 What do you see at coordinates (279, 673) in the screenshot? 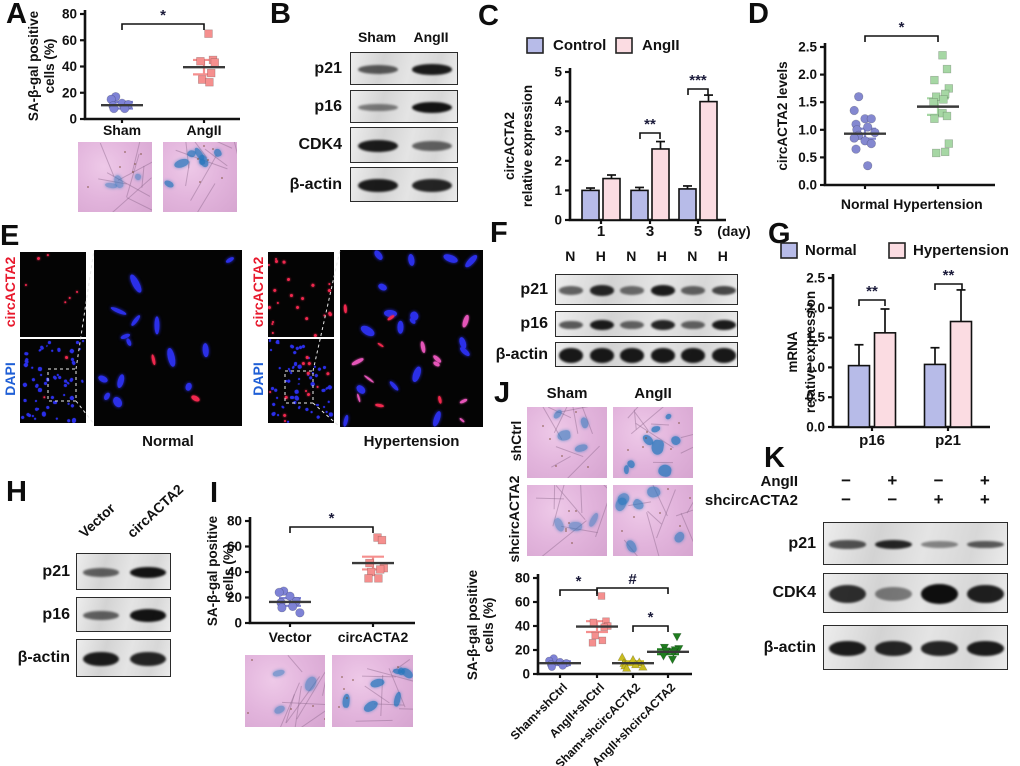
I see `sa-b-gal-stain` at bounding box center [279, 673].